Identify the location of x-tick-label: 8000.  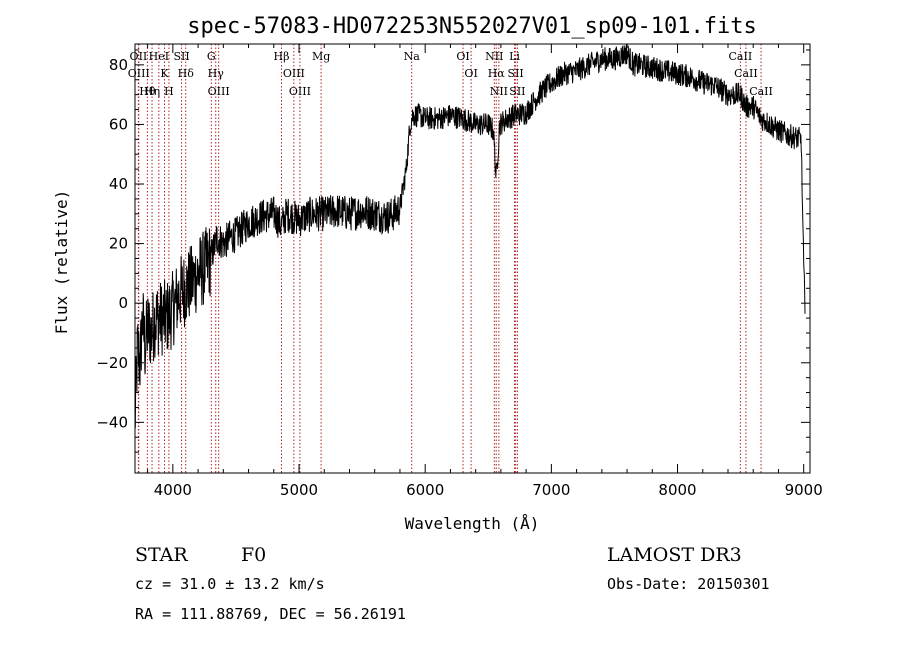
(677, 490).